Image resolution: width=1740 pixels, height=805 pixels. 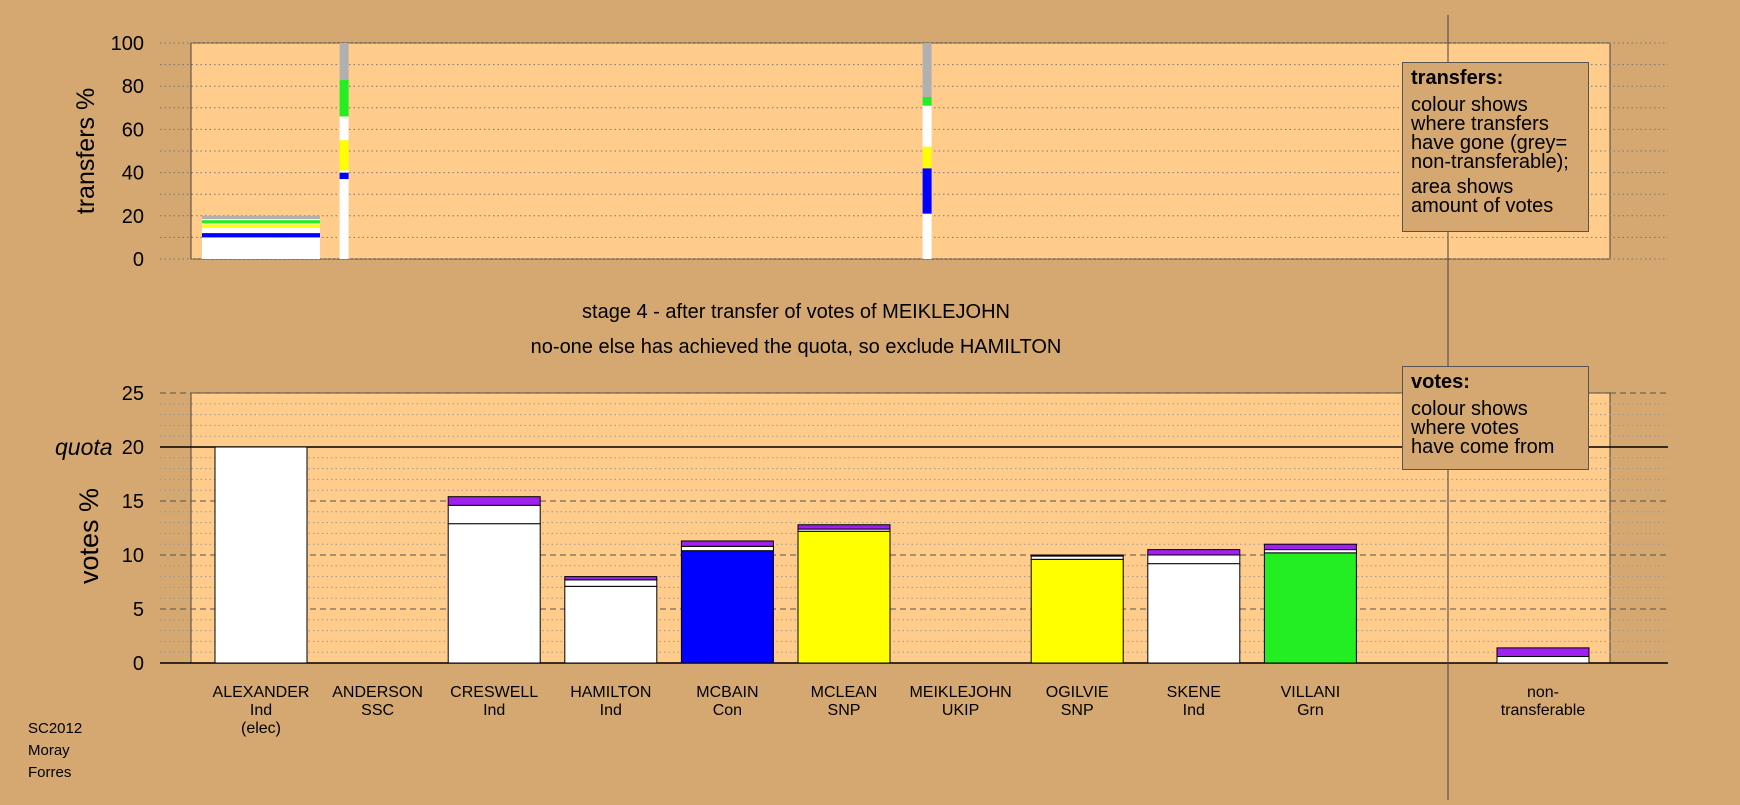 What do you see at coordinates (133, 448) in the screenshot?
I see `votes-y-tick-label: 20` at bounding box center [133, 448].